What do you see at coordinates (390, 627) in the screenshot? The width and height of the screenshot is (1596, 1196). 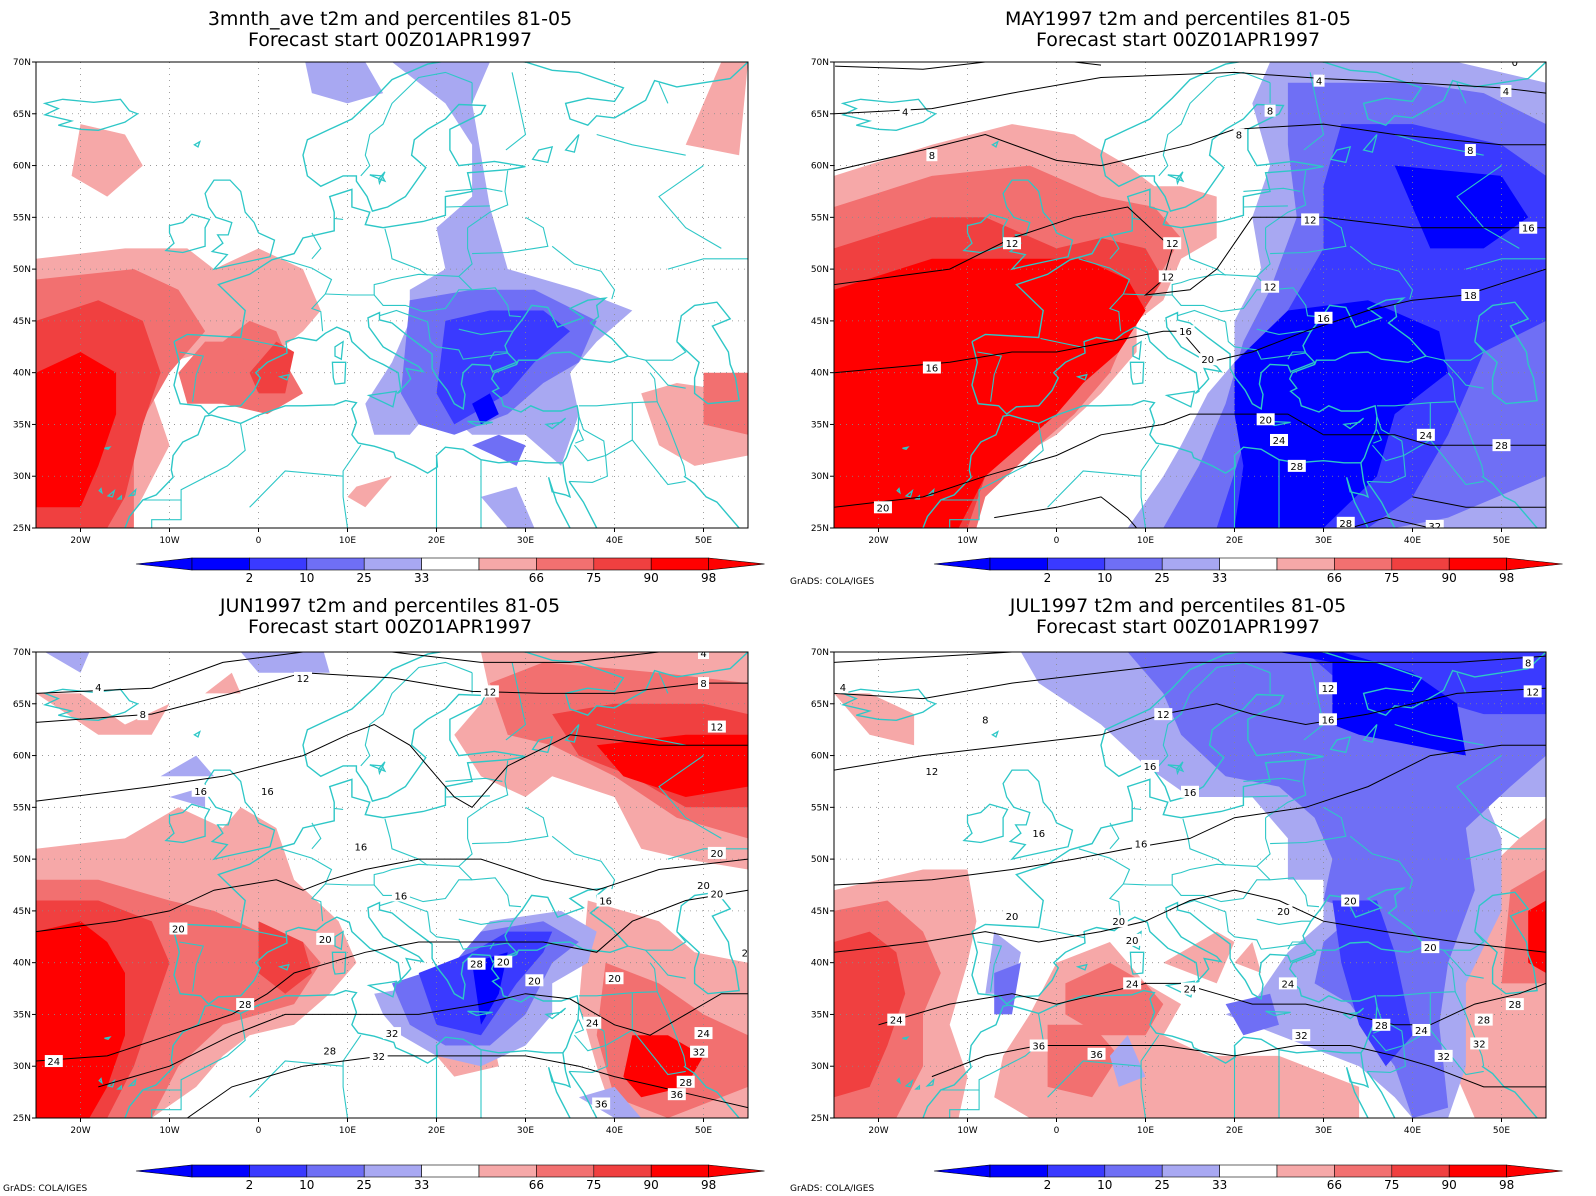 I see `panel-title-line2: Forecast start 00Z01APR1997` at bounding box center [390, 627].